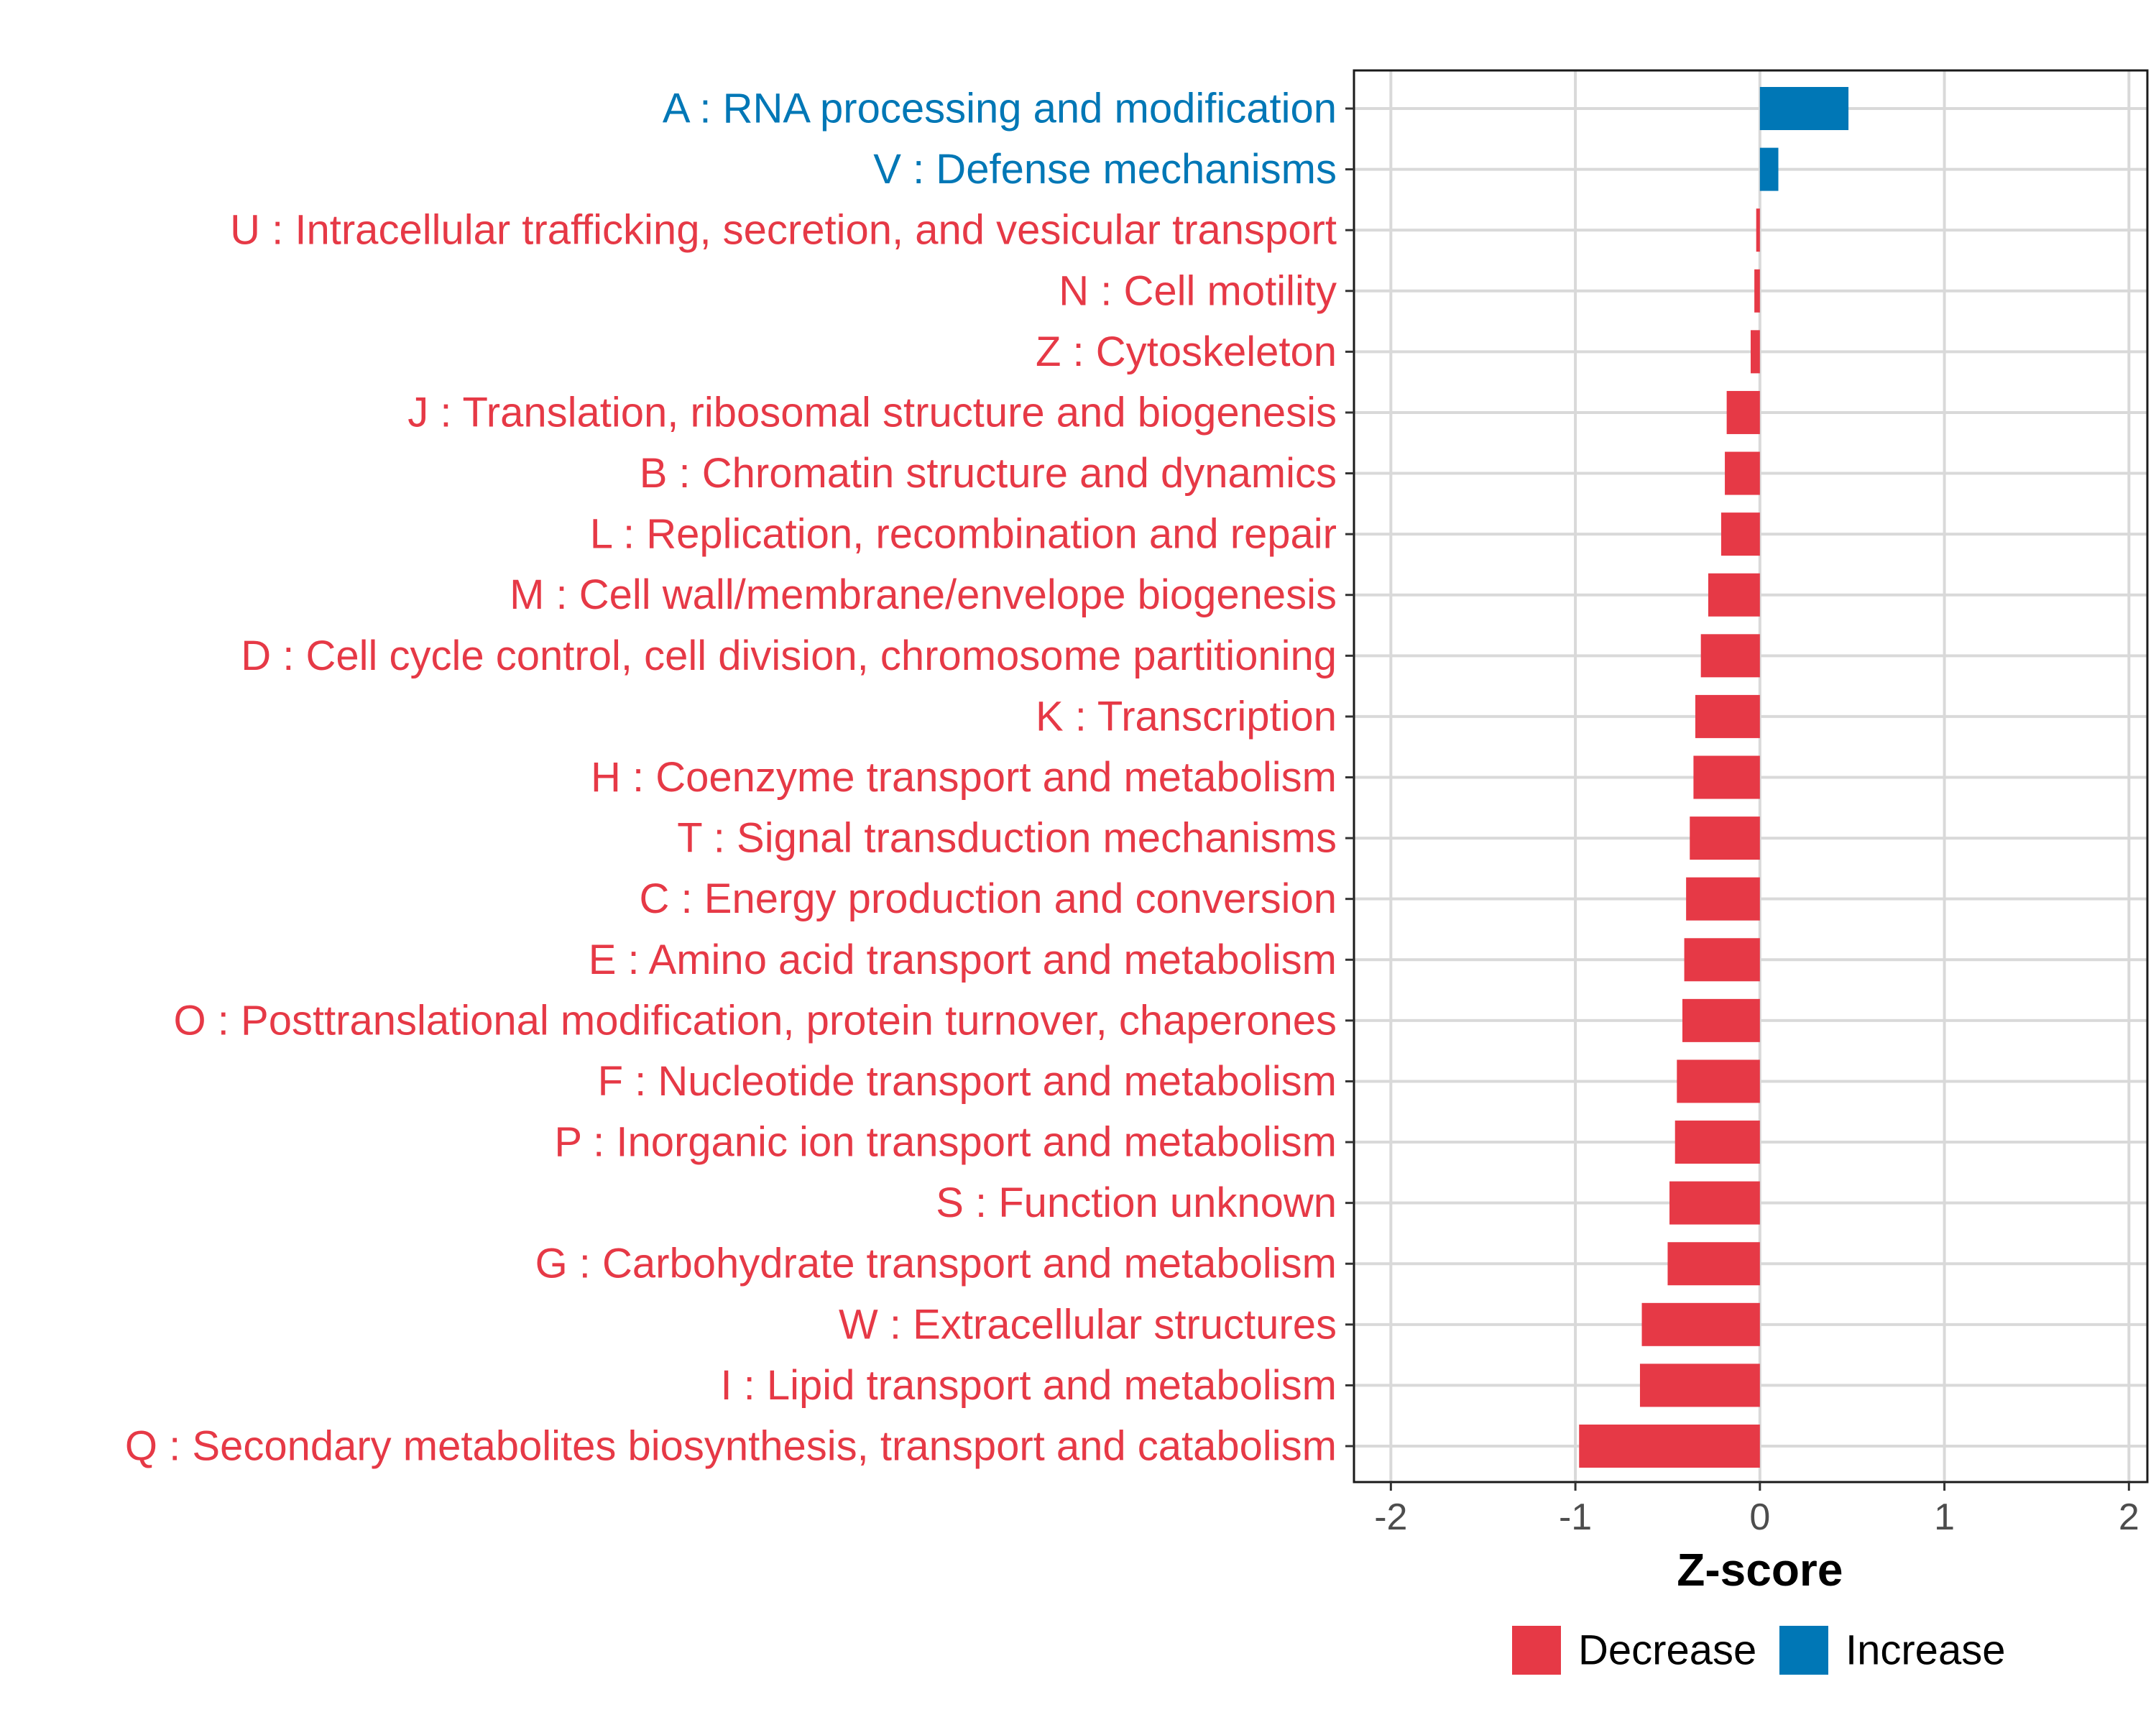 The width and height of the screenshot is (2156, 1725). What do you see at coordinates (963, 960) in the screenshot?
I see `category-label-14: E : Amino acid transport and metabolism` at bounding box center [963, 960].